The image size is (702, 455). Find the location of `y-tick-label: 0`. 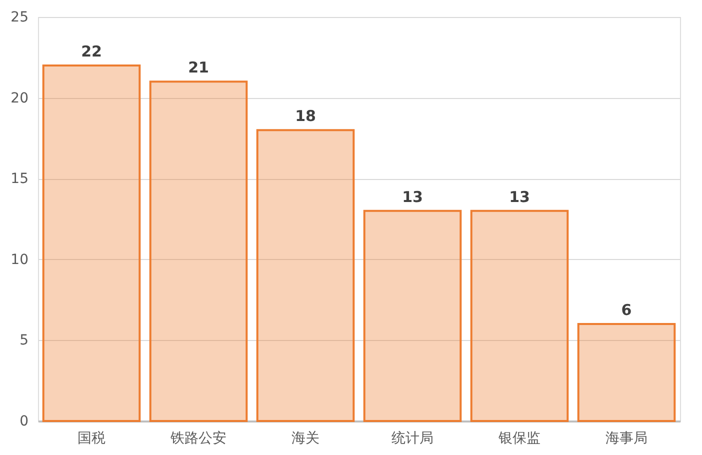

y-tick-label: 0 is located at coordinates (24, 422).